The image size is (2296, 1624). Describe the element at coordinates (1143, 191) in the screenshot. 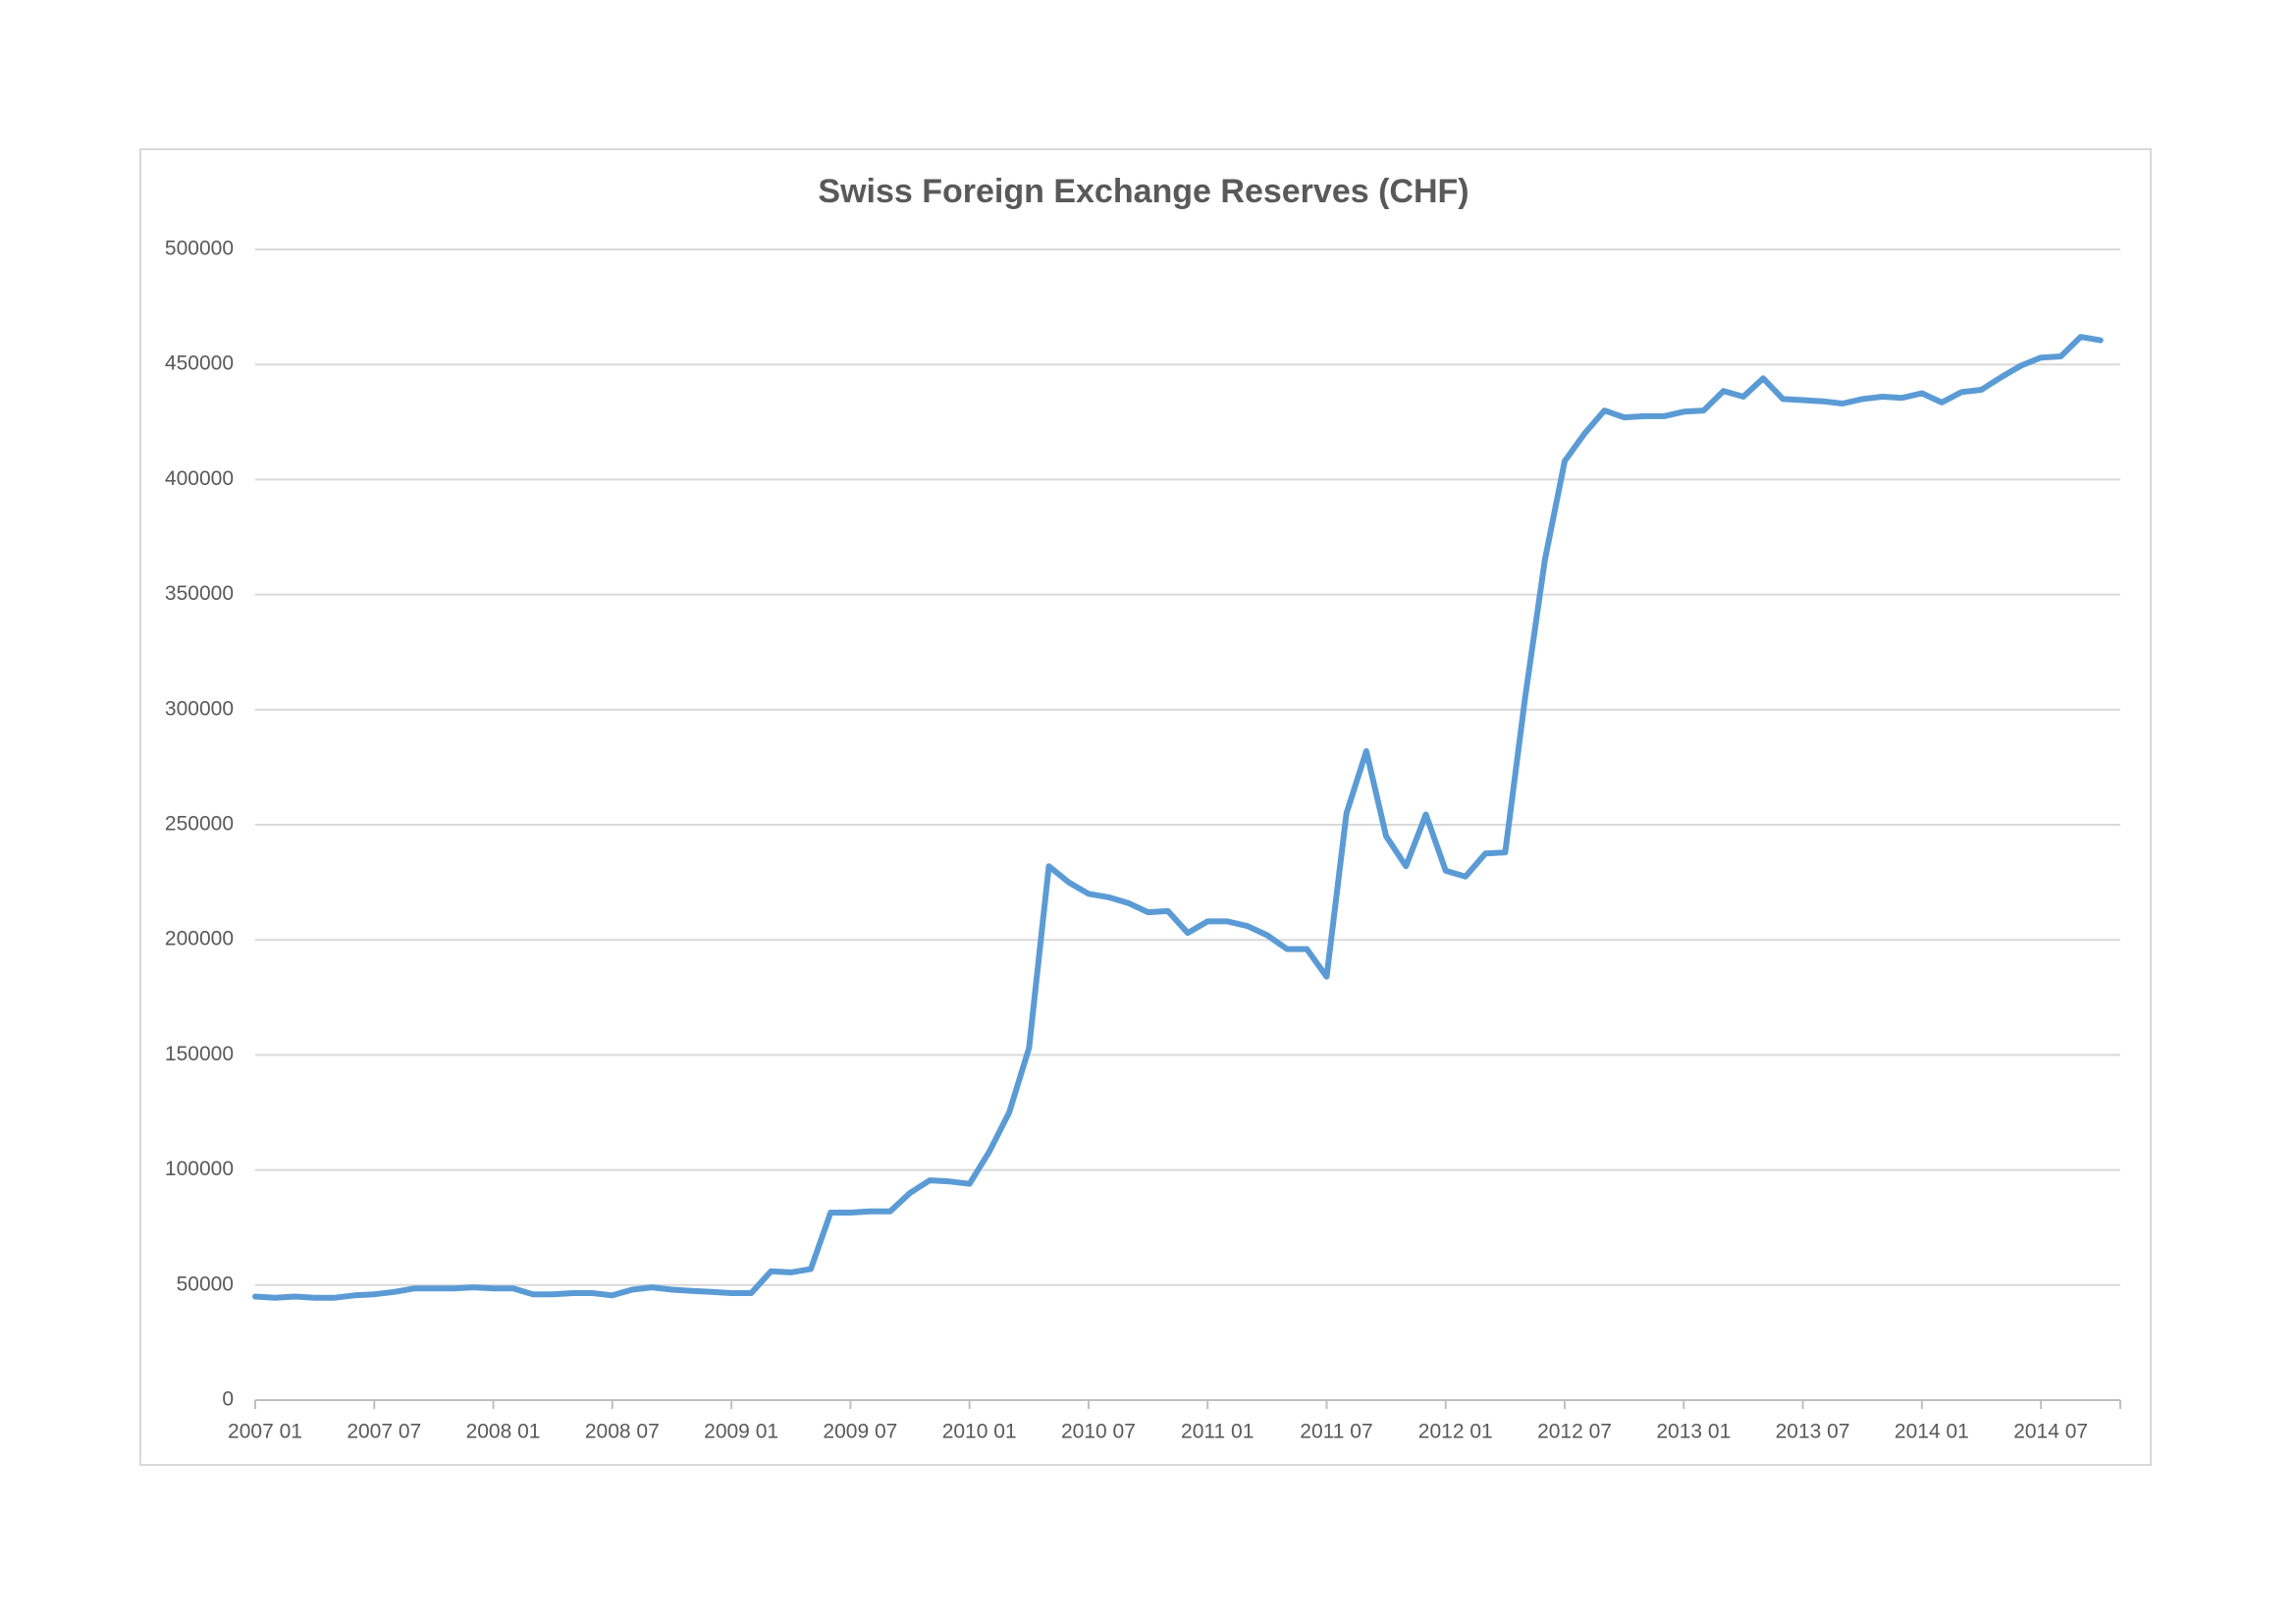

I see `chart-title: Swiss Foreign Exchange Reserves (CHF)` at that location.